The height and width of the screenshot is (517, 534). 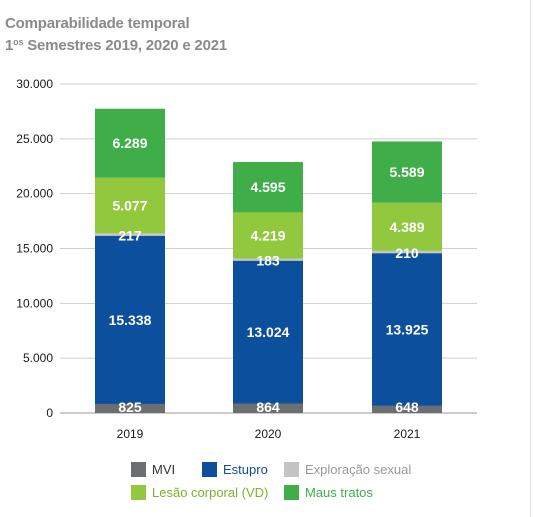 I want to click on legend-swatch-exploracao, so click(x=291, y=469).